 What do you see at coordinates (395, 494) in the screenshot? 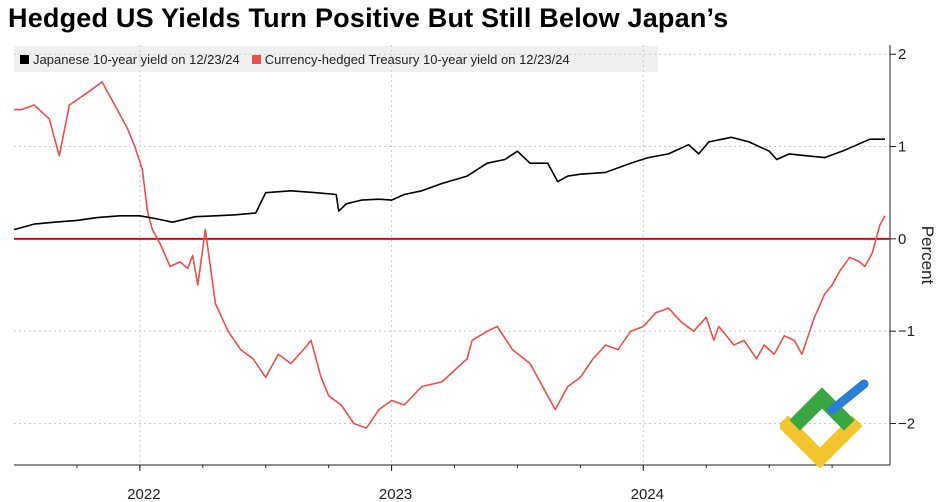
I see `x-tick-label: 2023` at bounding box center [395, 494].